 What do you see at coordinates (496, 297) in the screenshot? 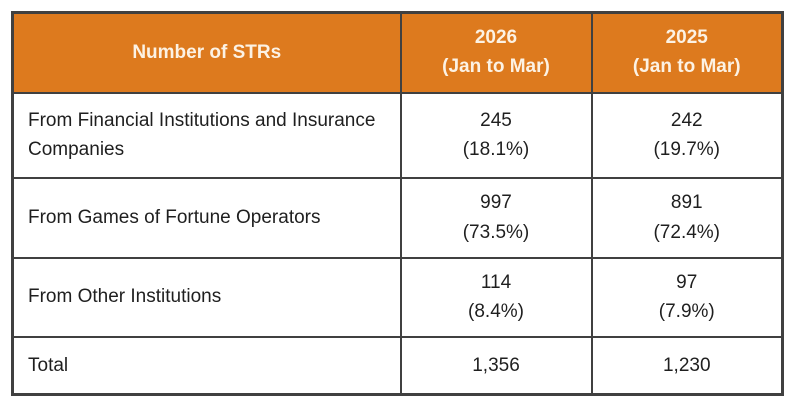
I see `value-2026: 114 (8.4%)` at bounding box center [496, 297].